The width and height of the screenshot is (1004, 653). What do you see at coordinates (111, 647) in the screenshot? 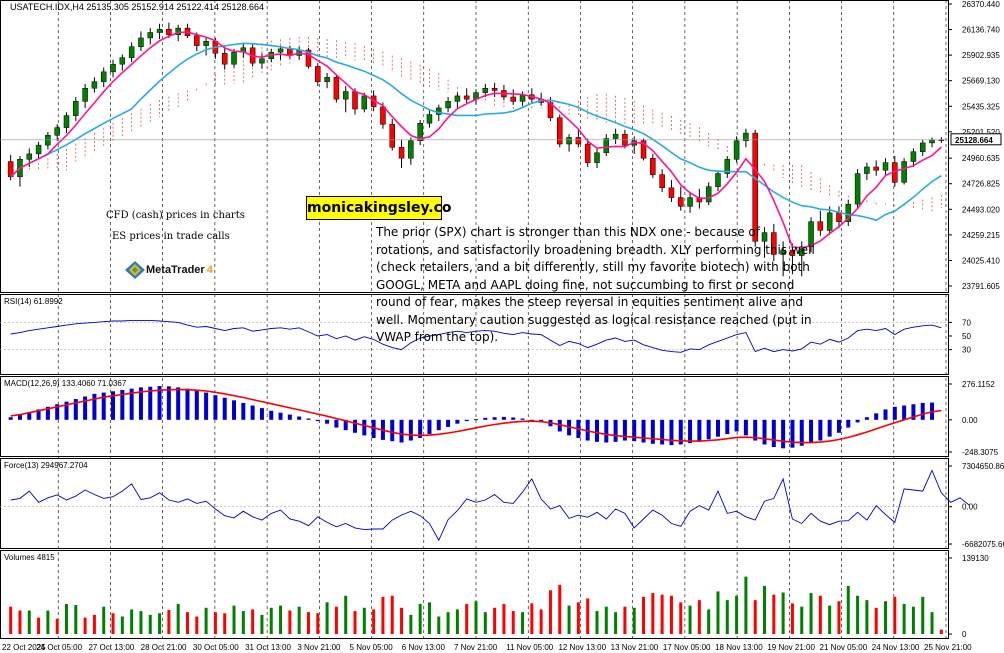
I see `time-tick-label: 27 Oct 13:00` at bounding box center [111, 647].